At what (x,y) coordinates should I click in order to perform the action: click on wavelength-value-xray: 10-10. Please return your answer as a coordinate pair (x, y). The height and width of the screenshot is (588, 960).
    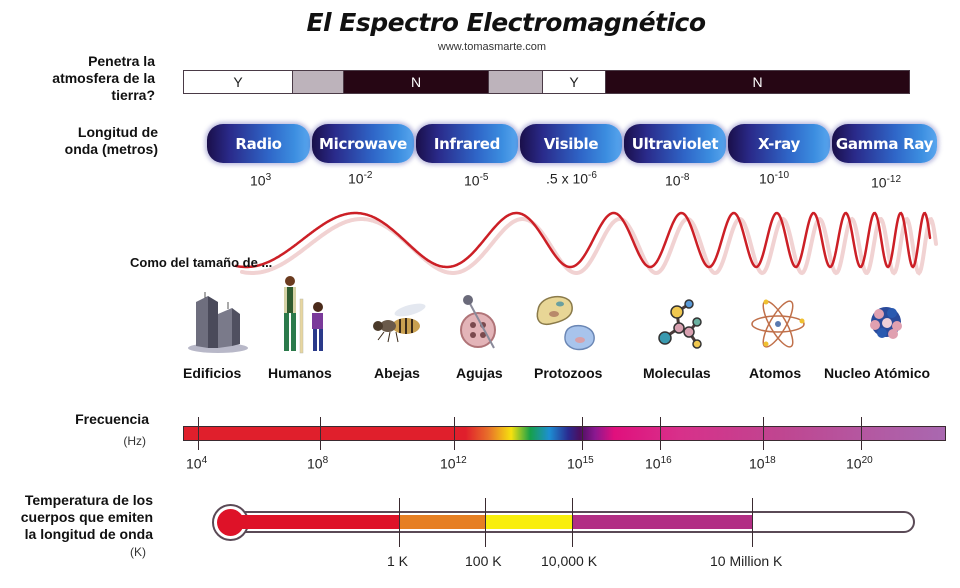
    Looking at the image, I should click on (774, 178).